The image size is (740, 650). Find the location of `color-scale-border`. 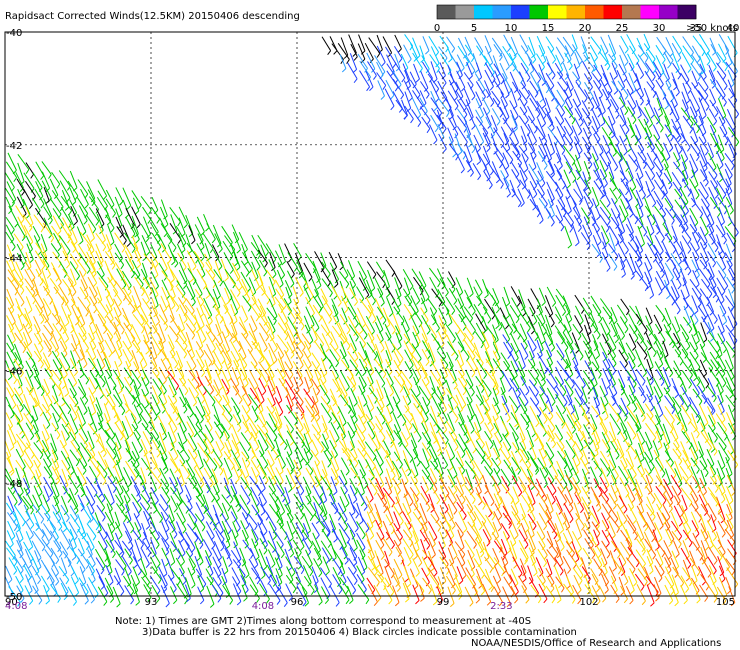

color-scale-border is located at coordinates (566, 12).